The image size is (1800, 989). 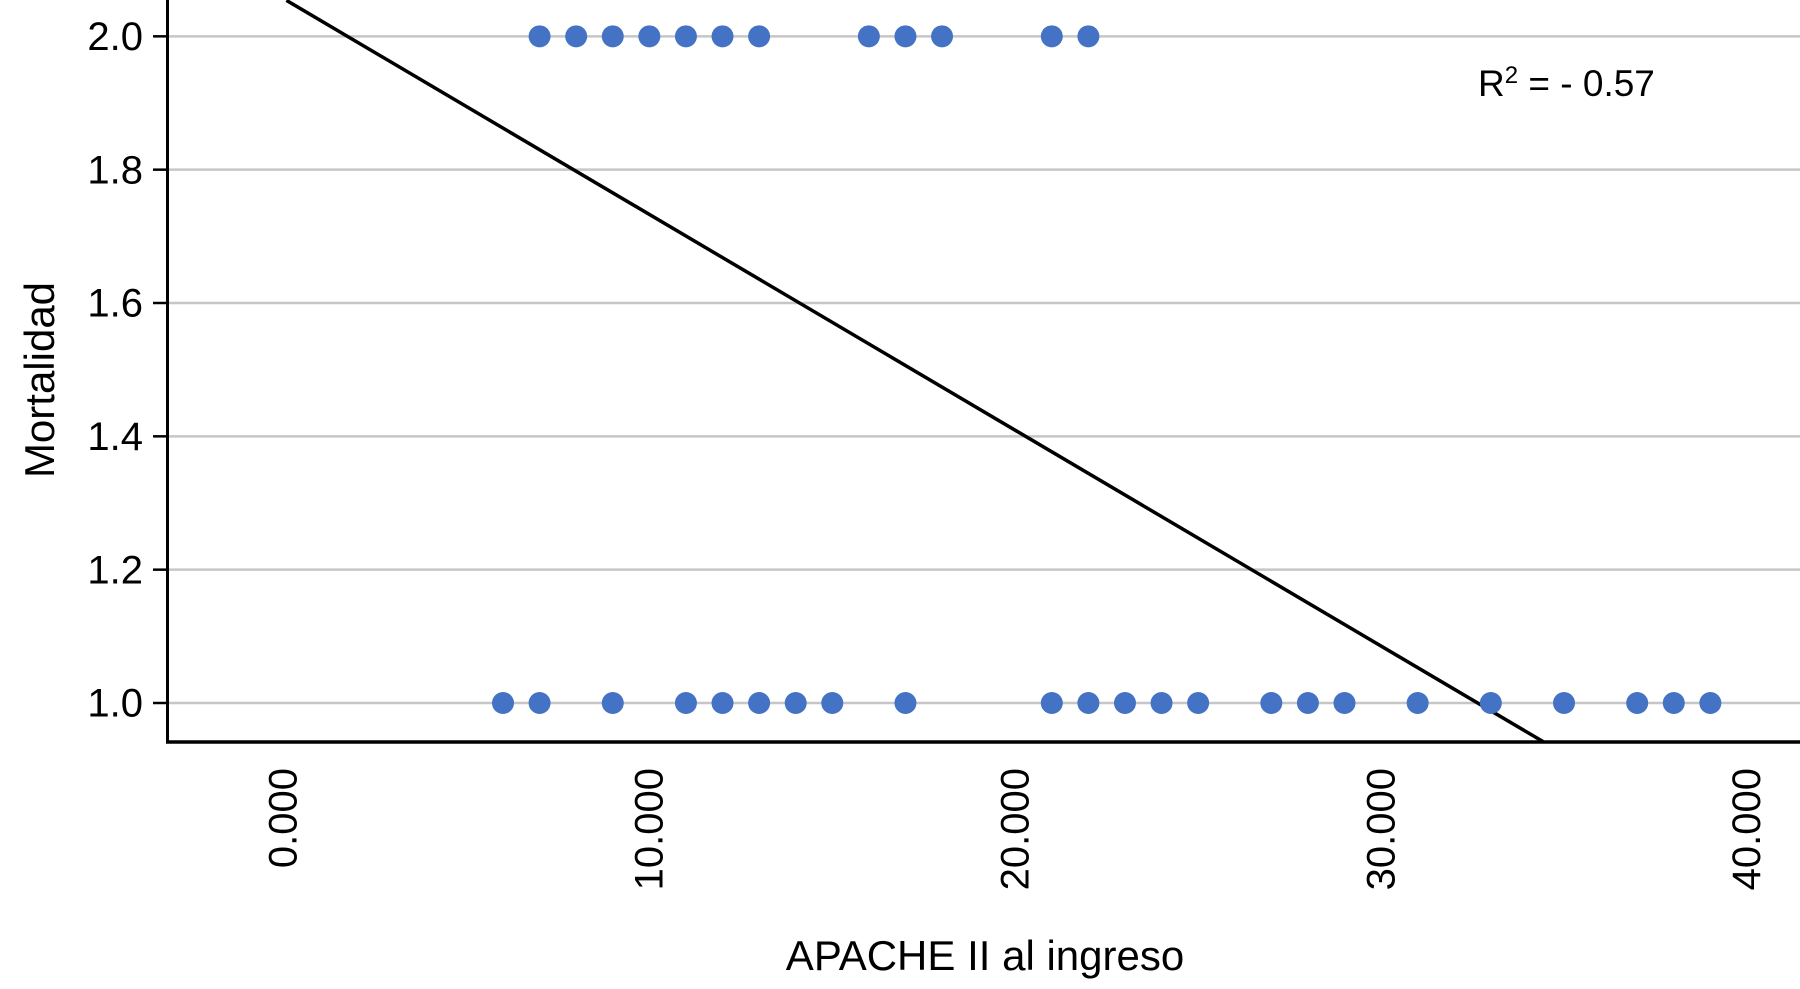 I want to click on y-tick-marks, so click(x=160, y=370).